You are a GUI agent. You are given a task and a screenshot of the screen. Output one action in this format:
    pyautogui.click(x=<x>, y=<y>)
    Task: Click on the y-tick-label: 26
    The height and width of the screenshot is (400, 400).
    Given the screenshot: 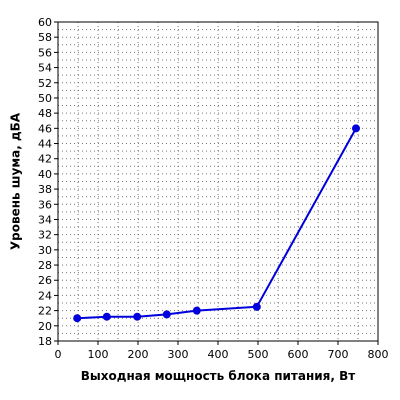 What is the action you would take?
    pyautogui.click(x=45, y=280)
    